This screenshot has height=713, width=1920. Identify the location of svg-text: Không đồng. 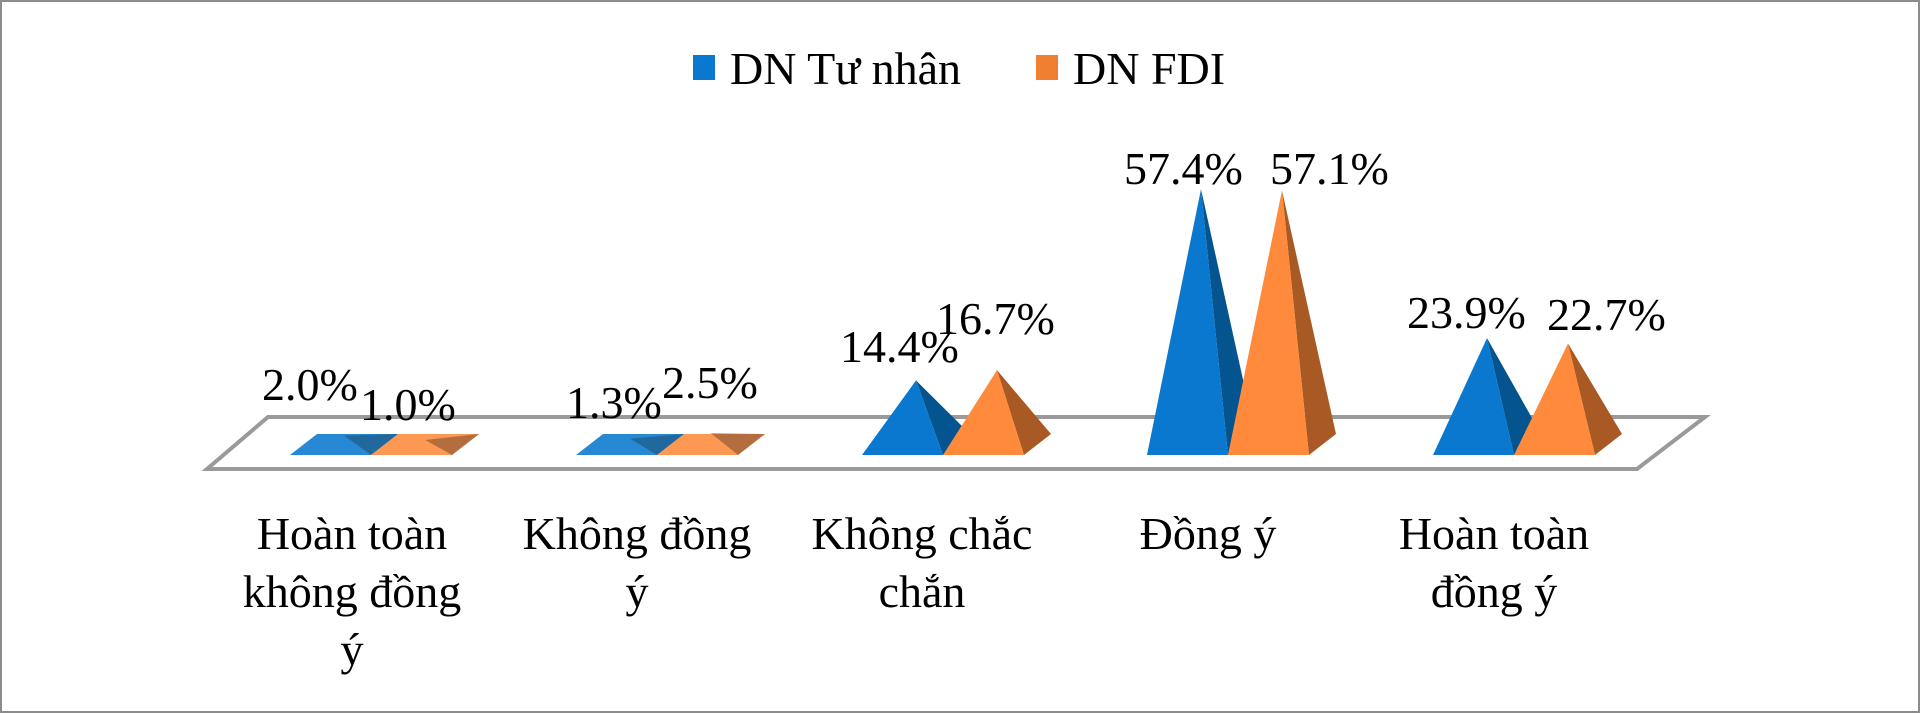
(637, 533).